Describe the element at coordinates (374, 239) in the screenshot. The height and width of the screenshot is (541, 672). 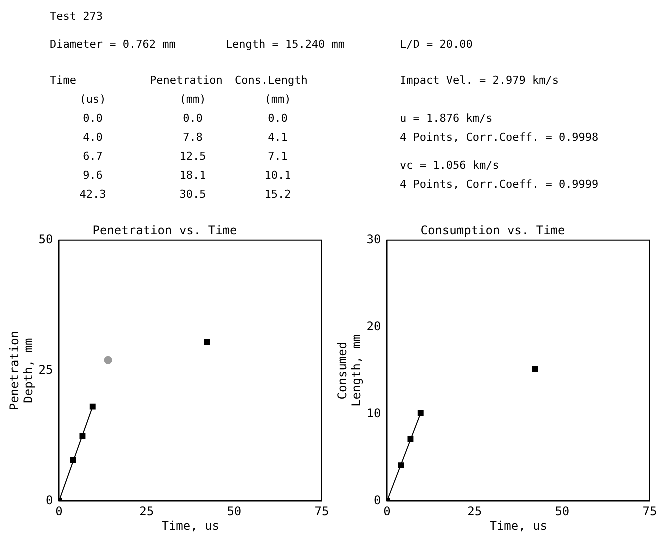
I see `y-tick-label: 30` at that location.